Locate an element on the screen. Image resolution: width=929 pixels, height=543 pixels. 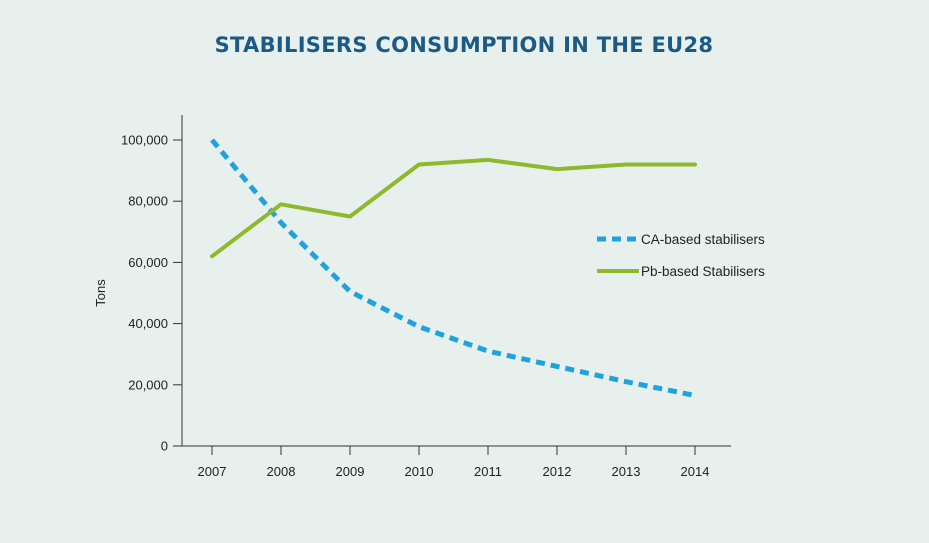
x-tick-label: 2009 is located at coordinates (350, 471).